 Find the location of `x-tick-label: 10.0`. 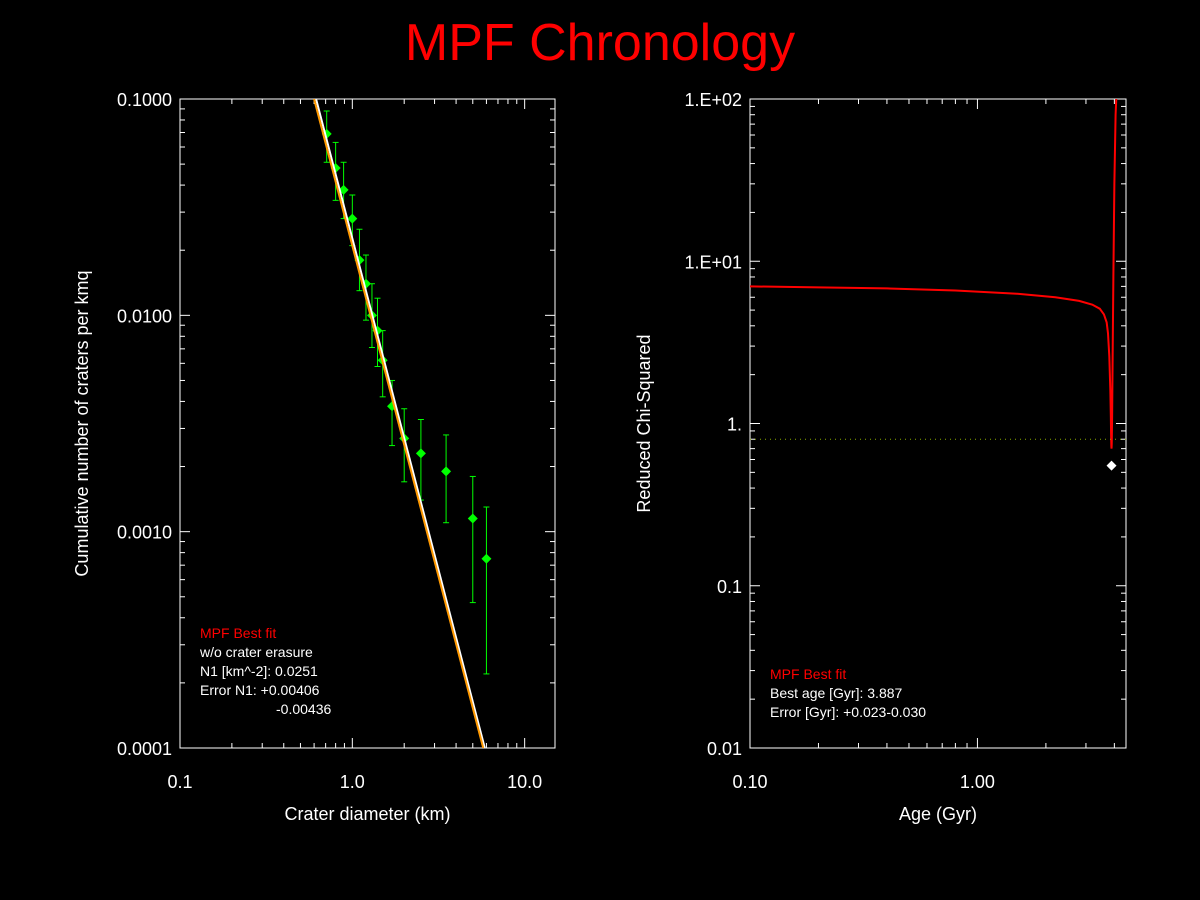

x-tick-label: 10.0 is located at coordinates (524, 782).